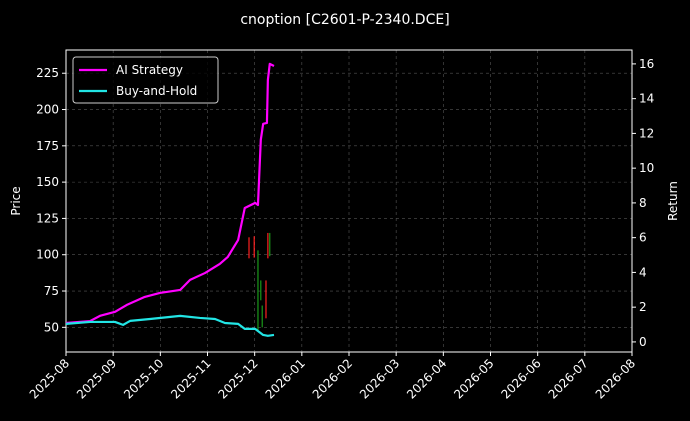 This screenshot has width=690, height=421. Describe the element at coordinates (47, 255) in the screenshot. I see `y-tick-label: 100` at that location.